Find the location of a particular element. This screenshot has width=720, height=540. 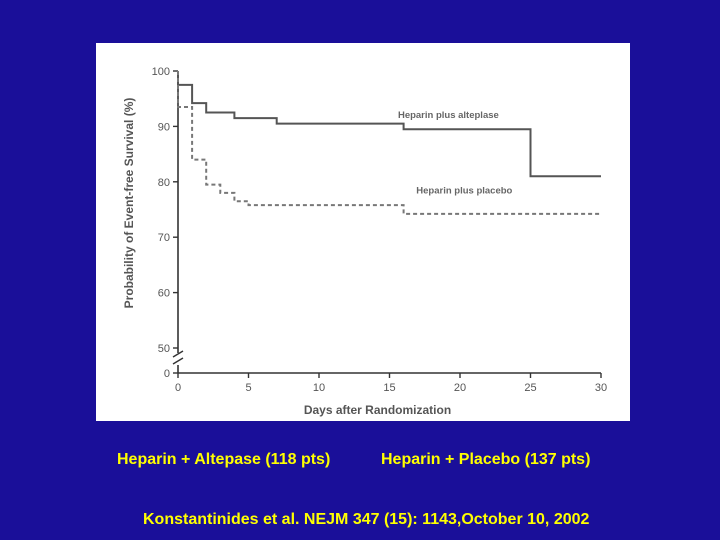

x-tick-label-30: 30 is located at coordinates (601, 388).